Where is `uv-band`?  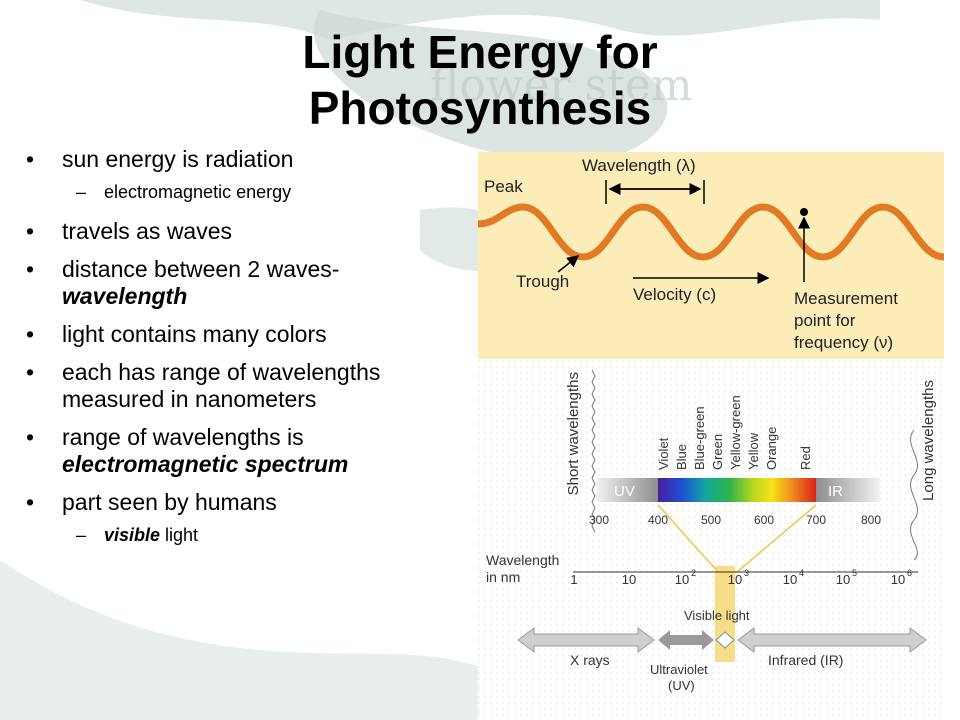 uv-band is located at coordinates (627, 490).